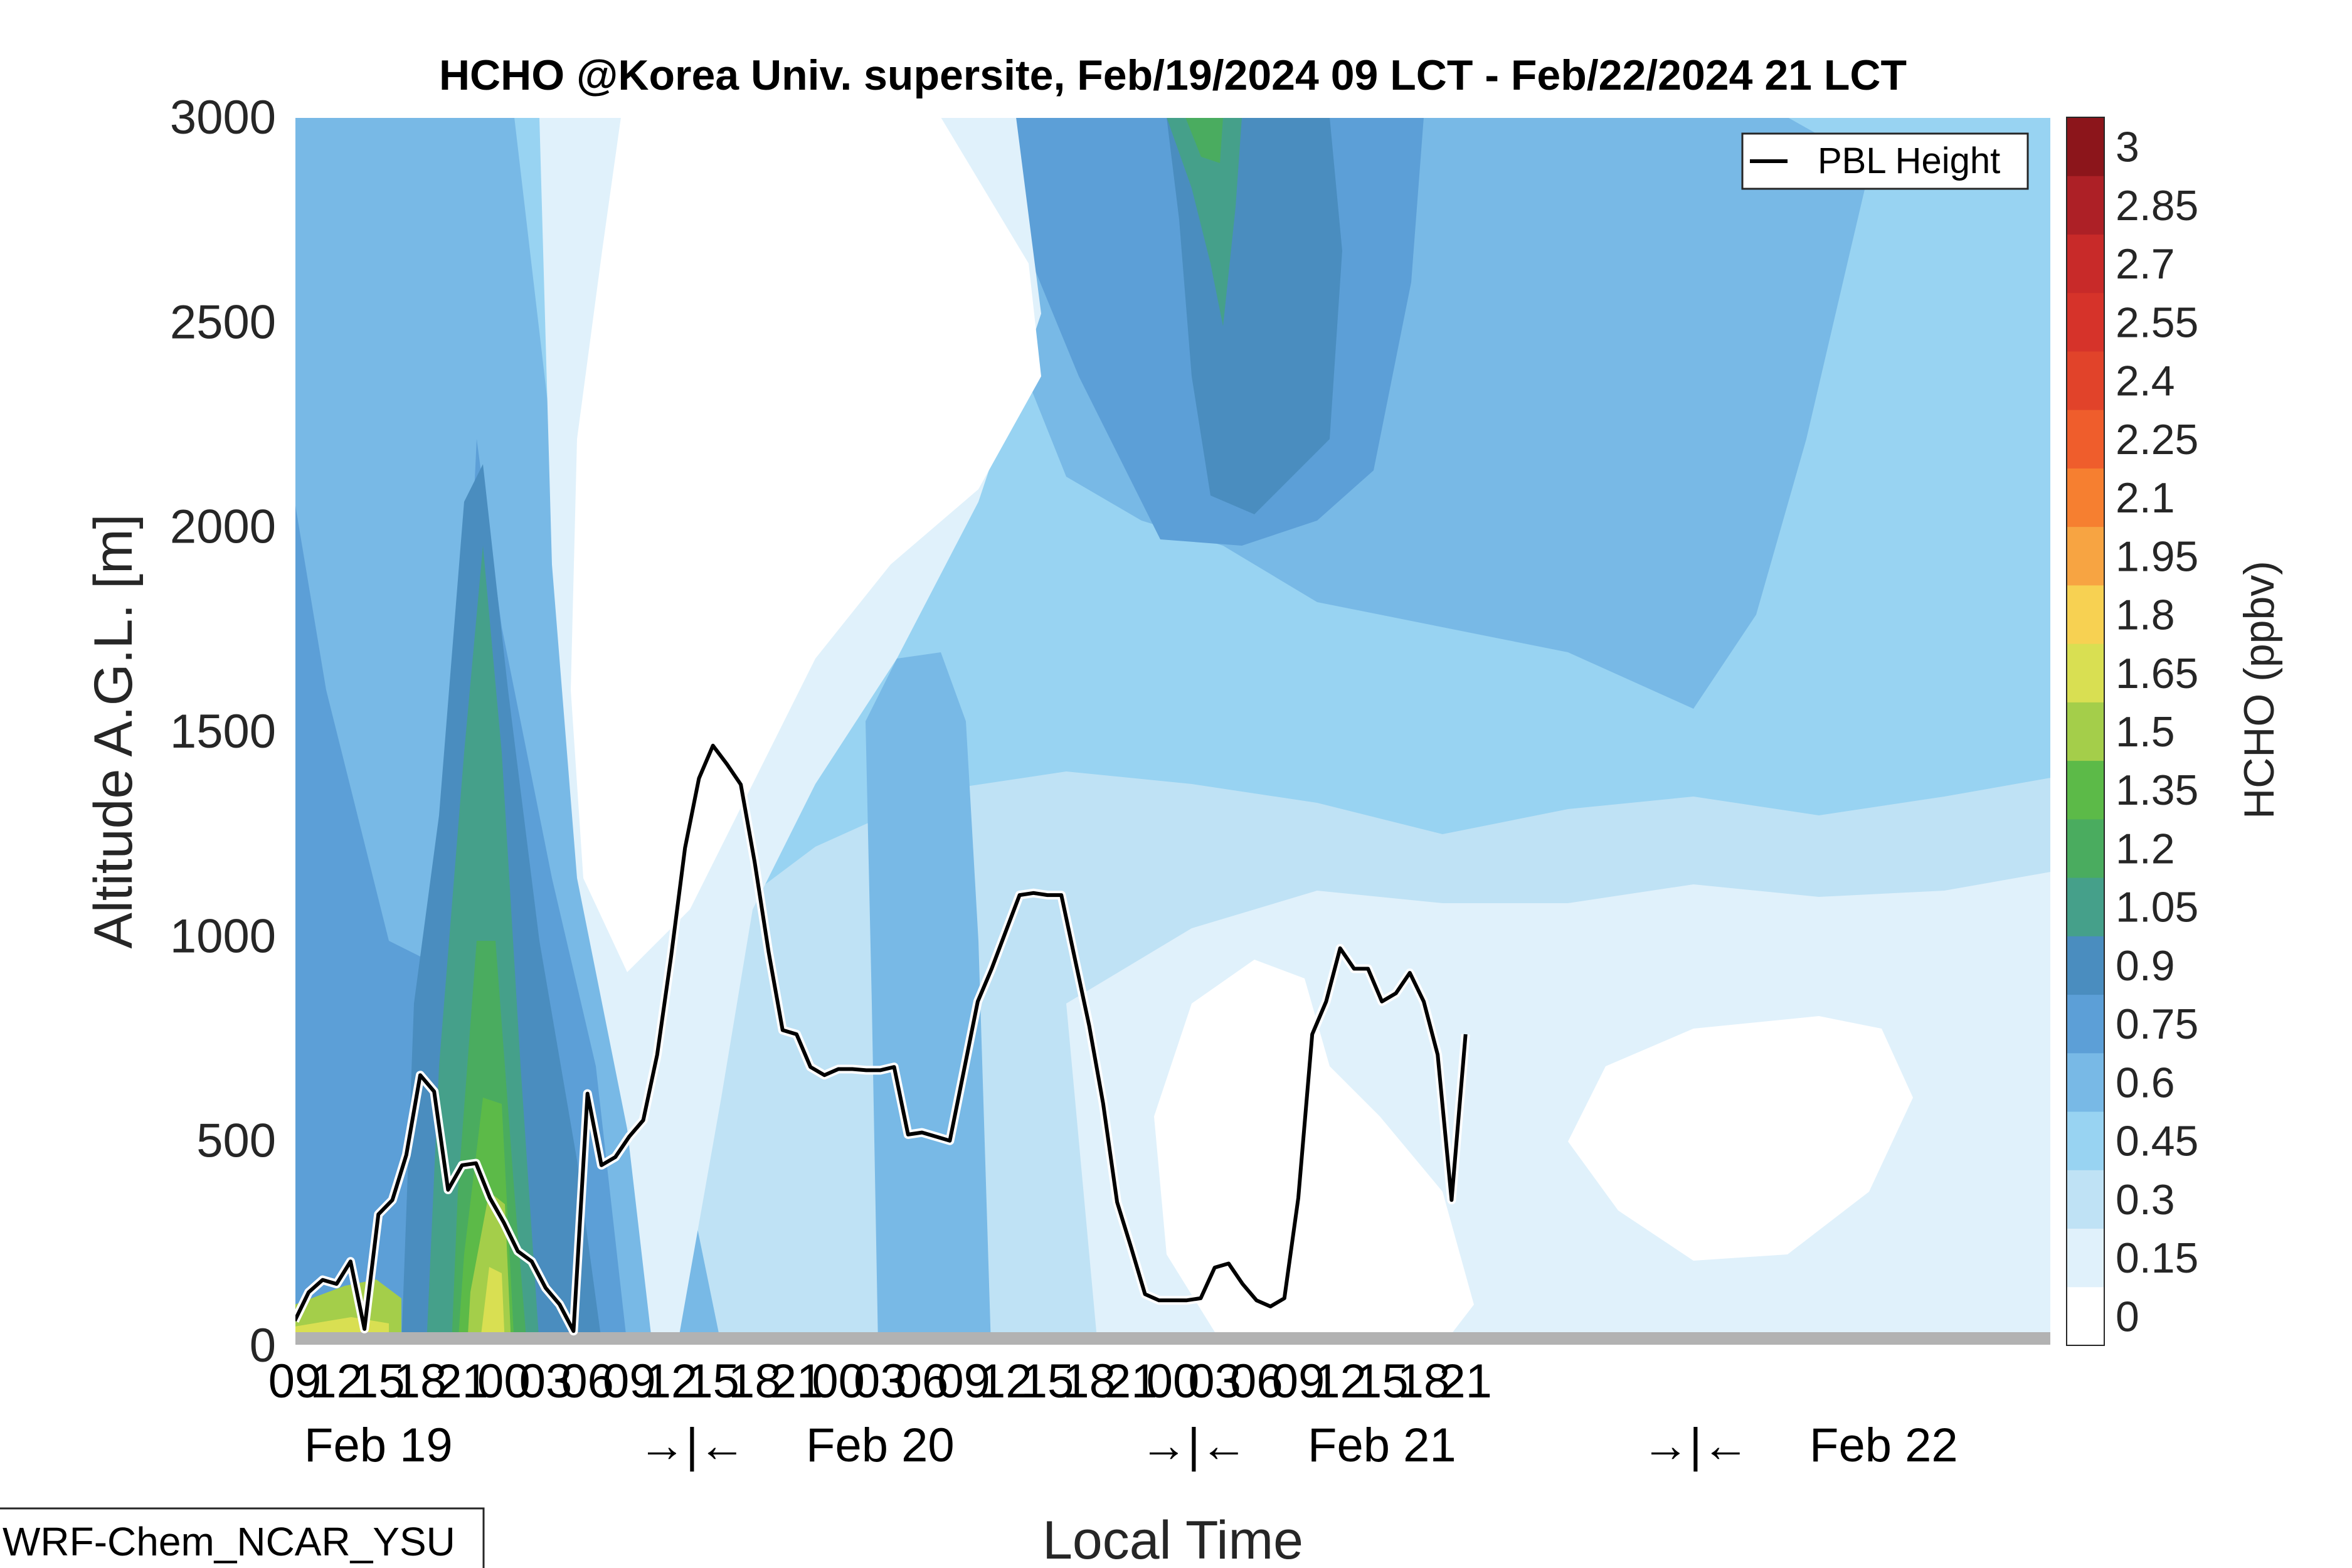 This screenshot has width=2352, height=1568. I want to click on colorbar-tick-label: 1.8, so click(2145, 615).